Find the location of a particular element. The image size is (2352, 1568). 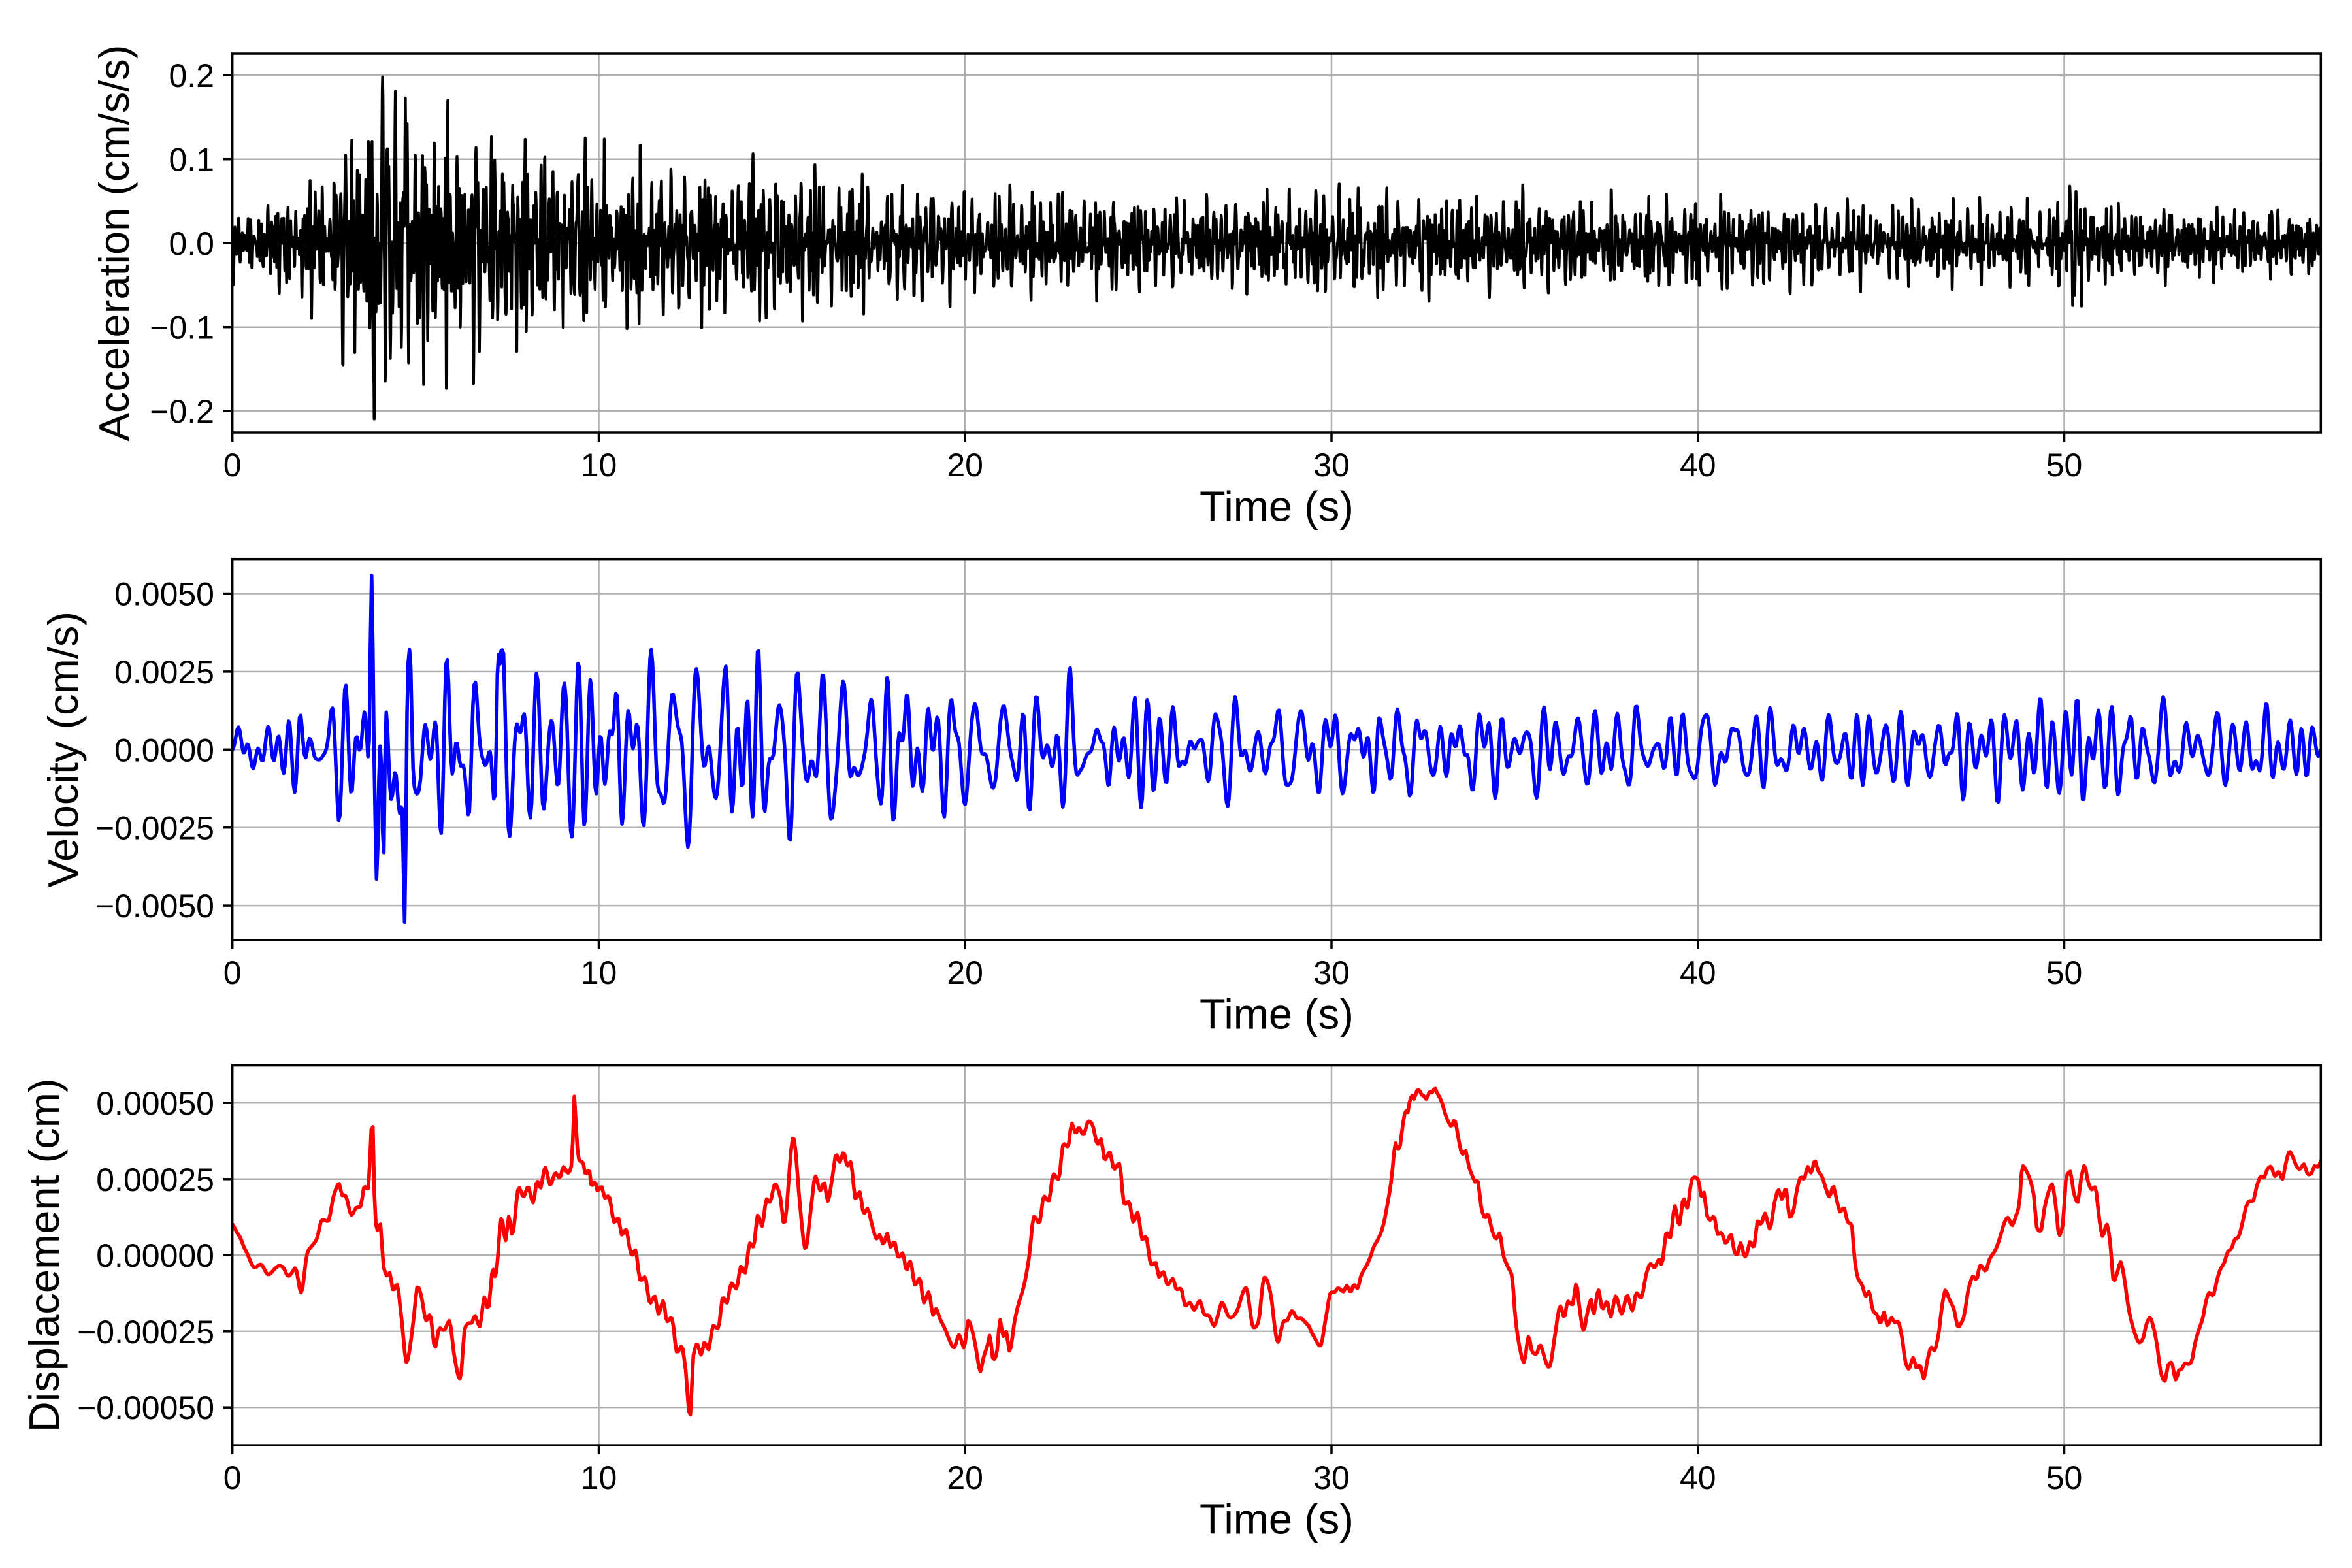

svg-text: 0.0050 is located at coordinates (164, 594).